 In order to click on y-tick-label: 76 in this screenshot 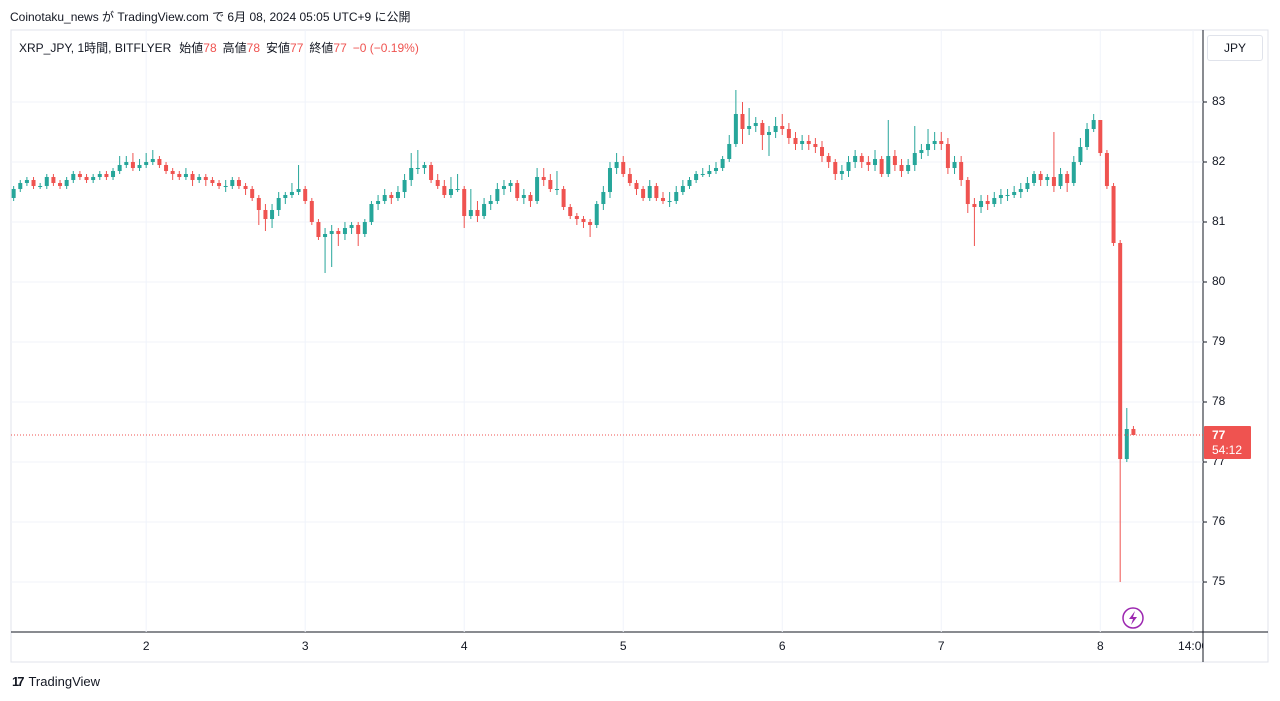, I will do `click(1219, 521)`.